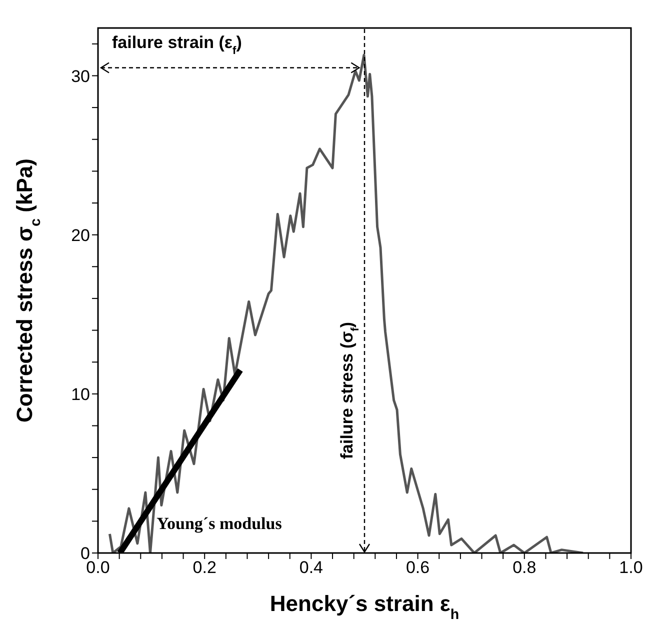  What do you see at coordinates (80, 235) in the screenshot?
I see `y-tick-label: 20` at bounding box center [80, 235].